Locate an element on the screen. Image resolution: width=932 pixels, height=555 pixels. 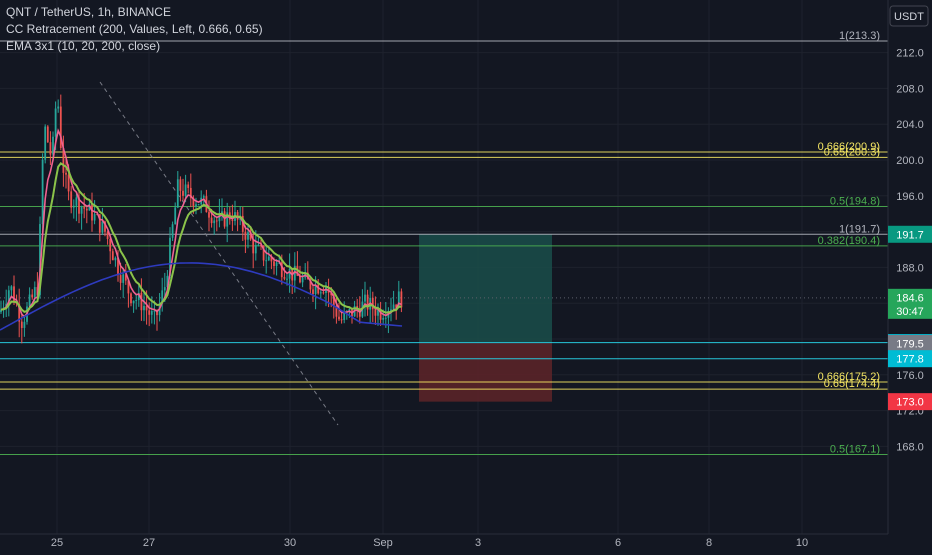
time-tick-label: 10 is located at coordinates (802, 543).